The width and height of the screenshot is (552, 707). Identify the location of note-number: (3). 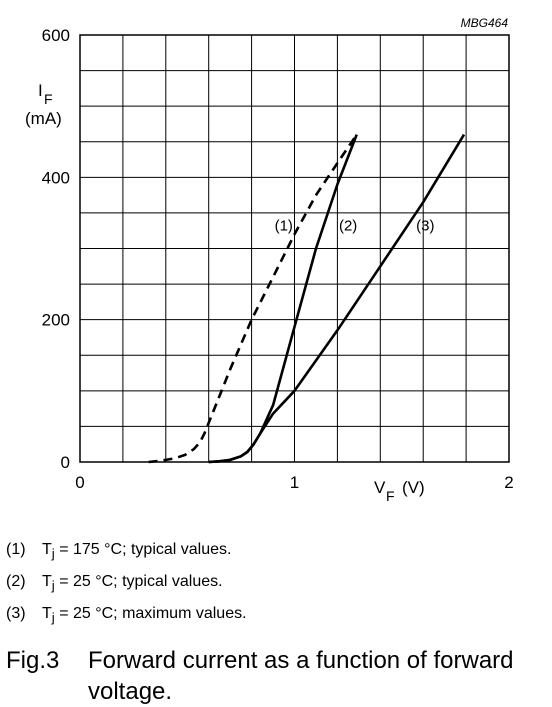
(16, 614).